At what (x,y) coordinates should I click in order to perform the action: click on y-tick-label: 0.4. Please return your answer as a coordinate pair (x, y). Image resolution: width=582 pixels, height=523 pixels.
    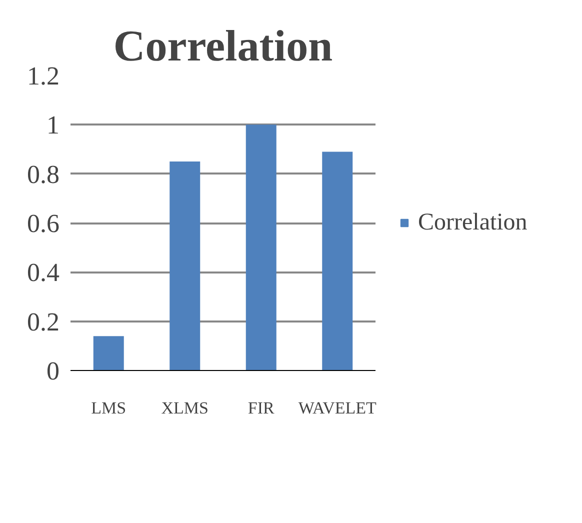
    Looking at the image, I should click on (43, 273).